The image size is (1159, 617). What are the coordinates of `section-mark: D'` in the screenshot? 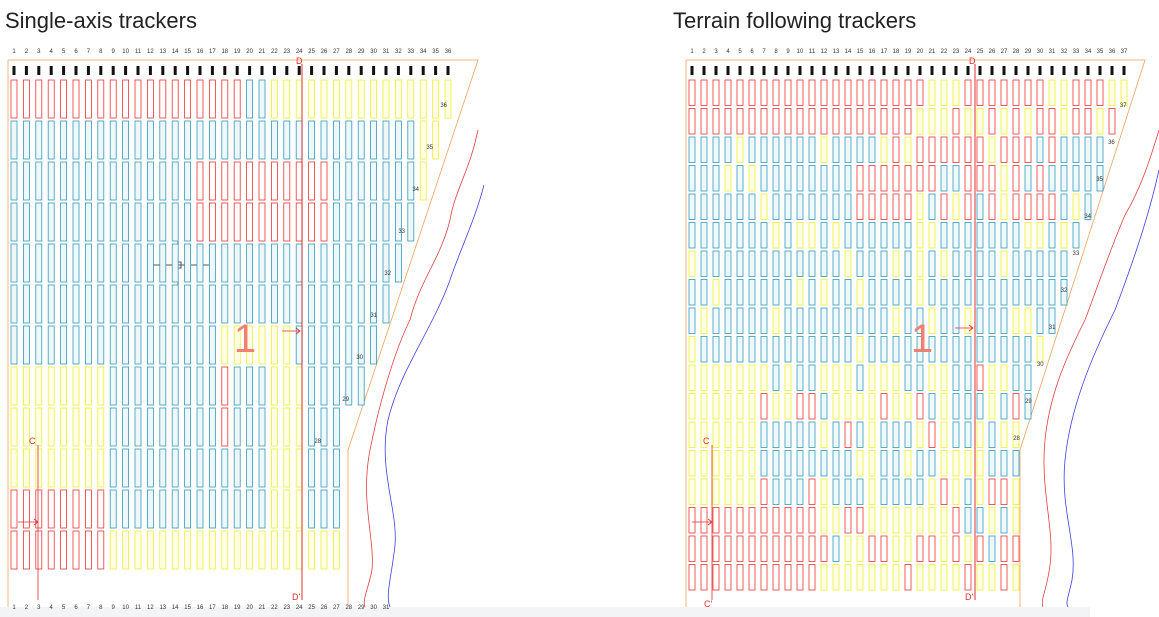 It's located at (969, 597).